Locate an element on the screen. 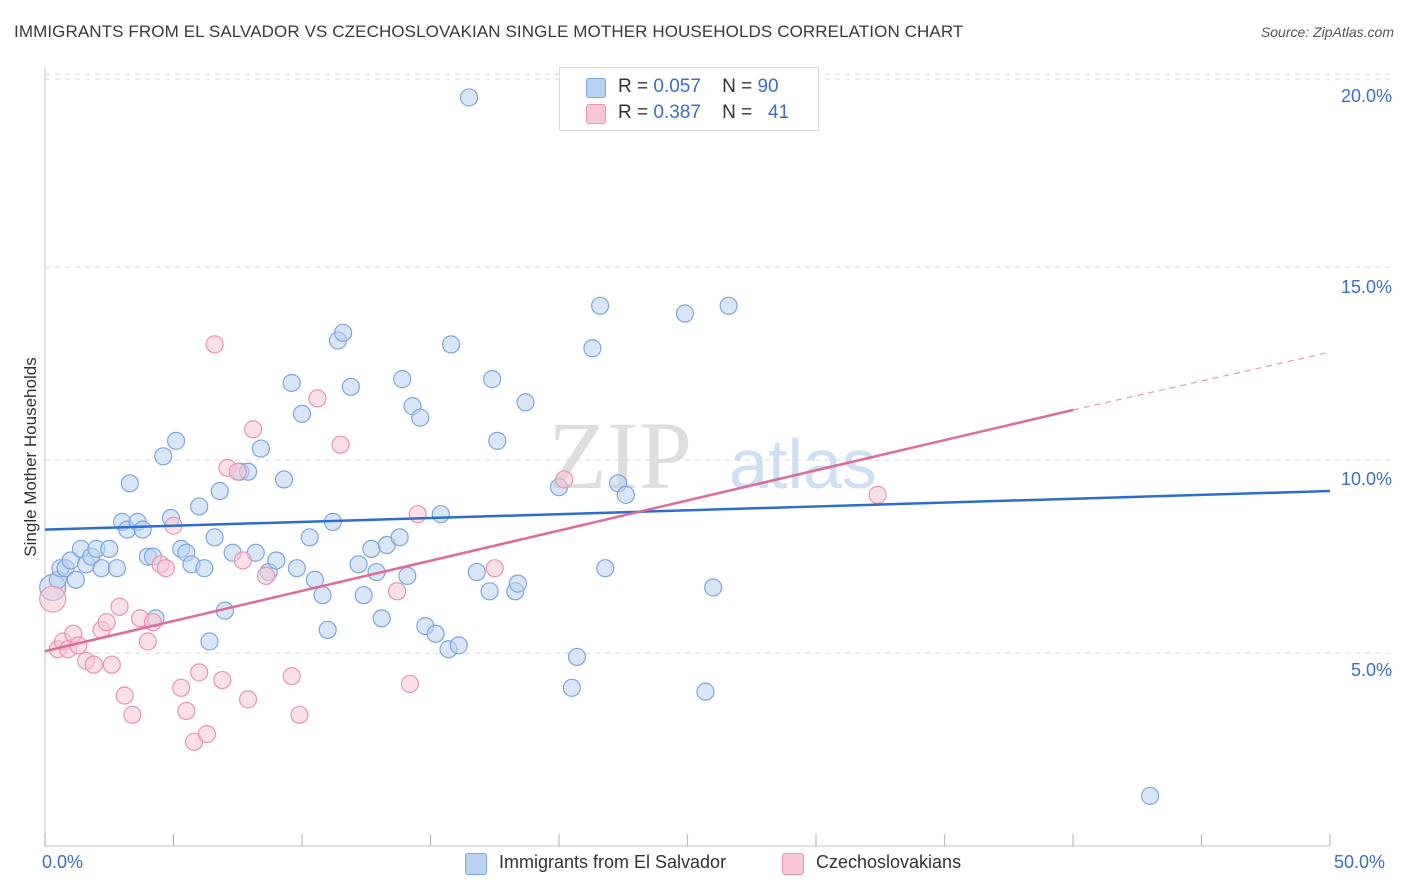 This screenshot has width=1406, height=892. trend-line-blue is located at coordinates (687, 510).